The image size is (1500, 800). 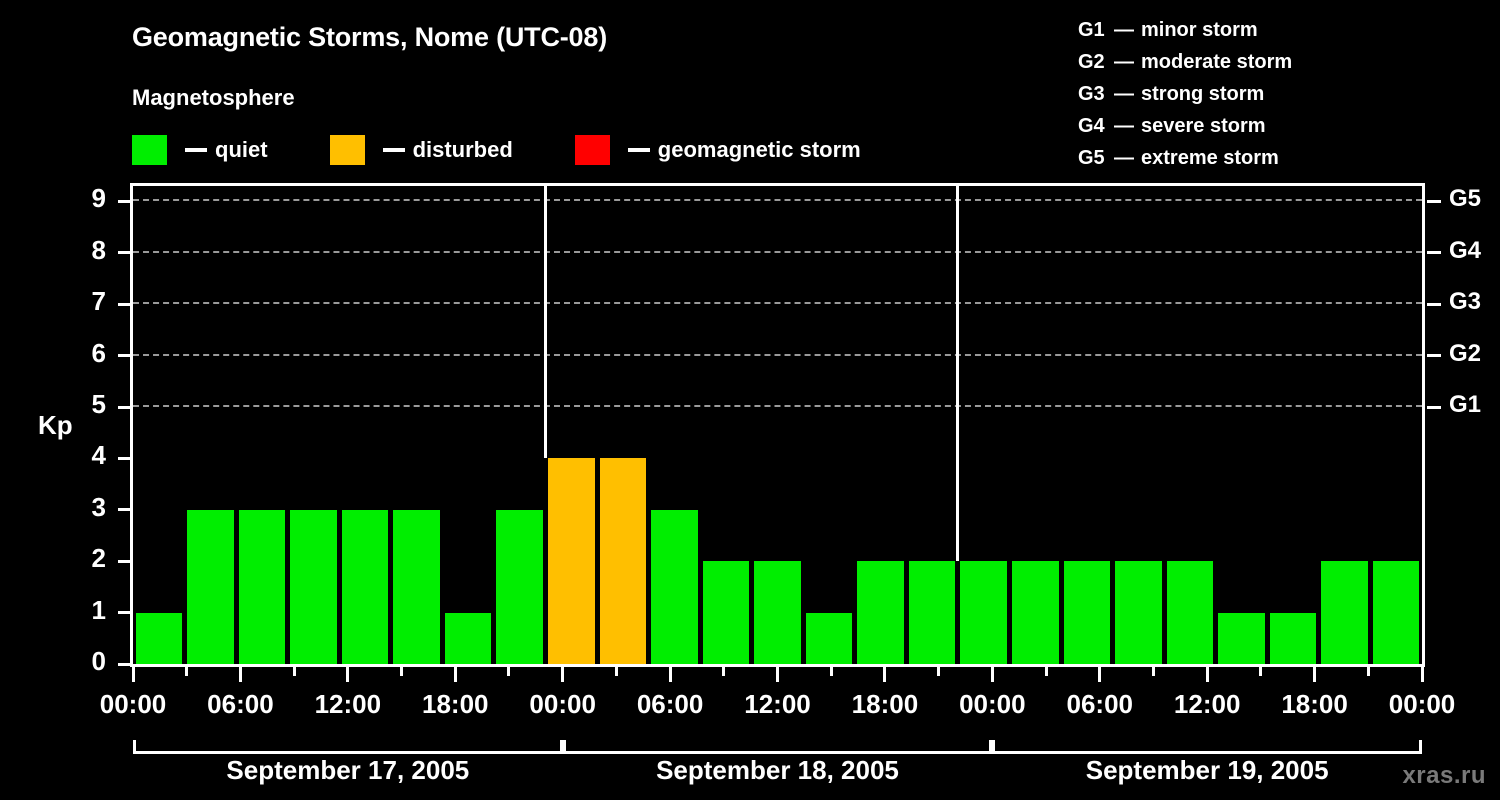 I want to click on chart-subtitle: Magnetosphere, so click(x=213, y=97).